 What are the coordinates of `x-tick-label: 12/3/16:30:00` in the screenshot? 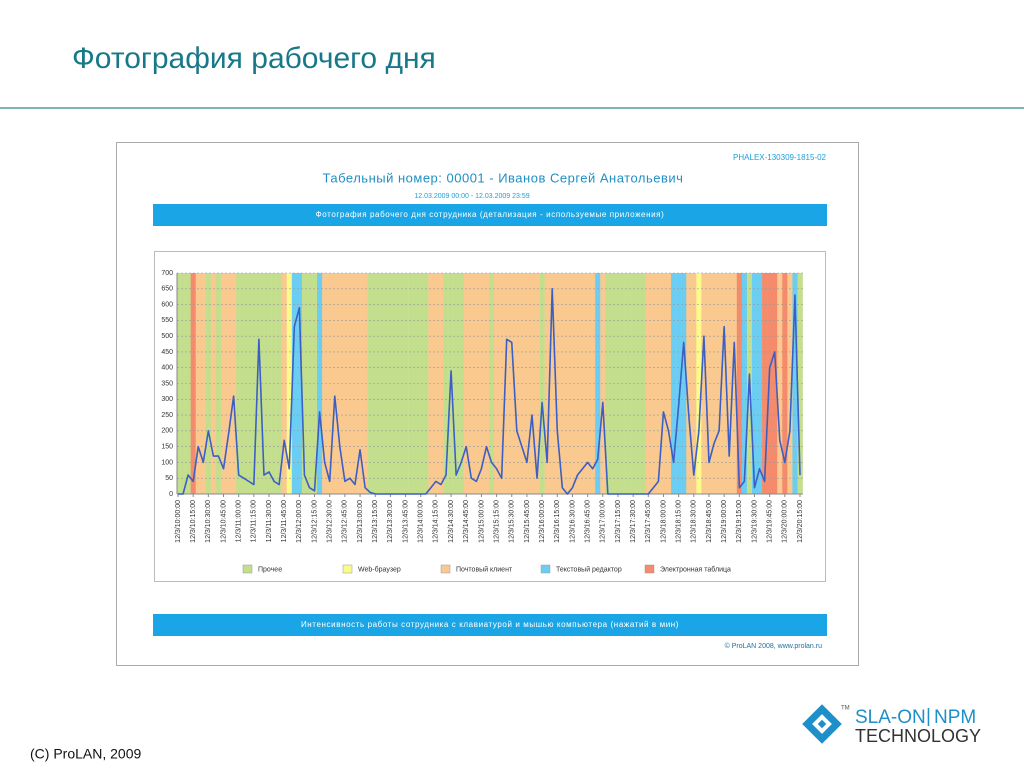 It's located at (572, 521).